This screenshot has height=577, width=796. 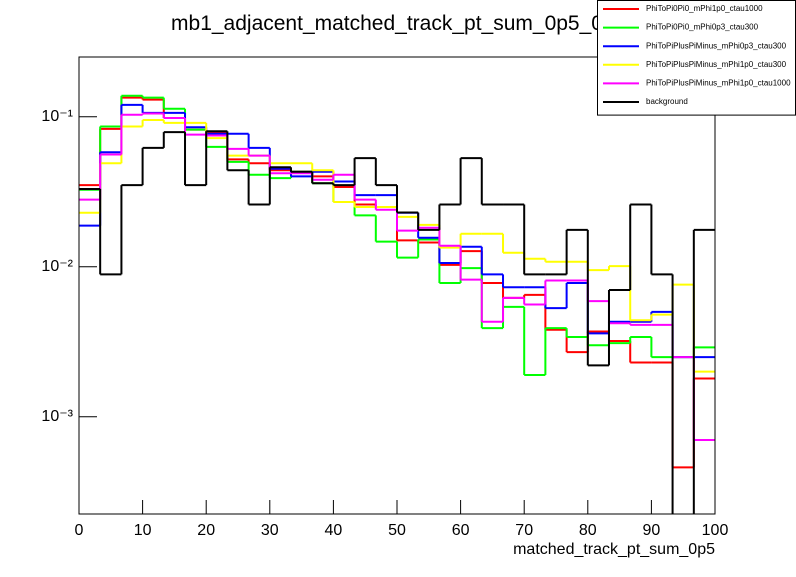 What do you see at coordinates (716, 45) in the screenshot?
I see `legend-label: PhiToPiPlusPiMinus_mPhi0p3_ctau300` at bounding box center [716, 45].